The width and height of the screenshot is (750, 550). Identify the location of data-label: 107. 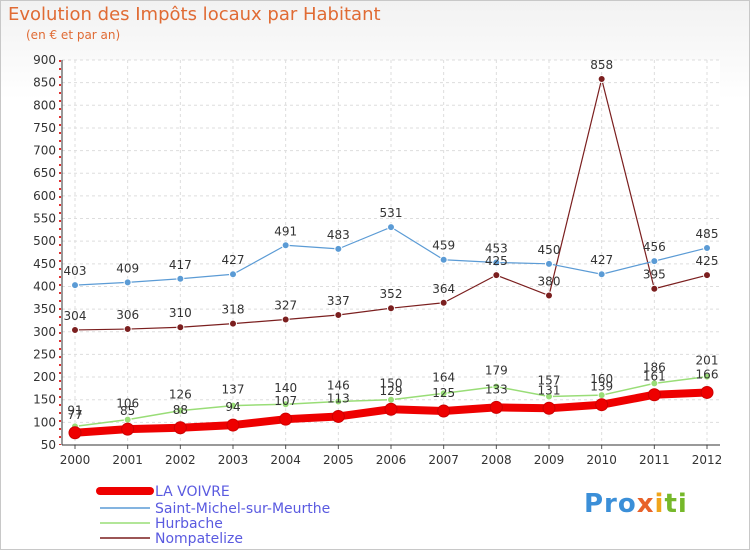
(285, 401).